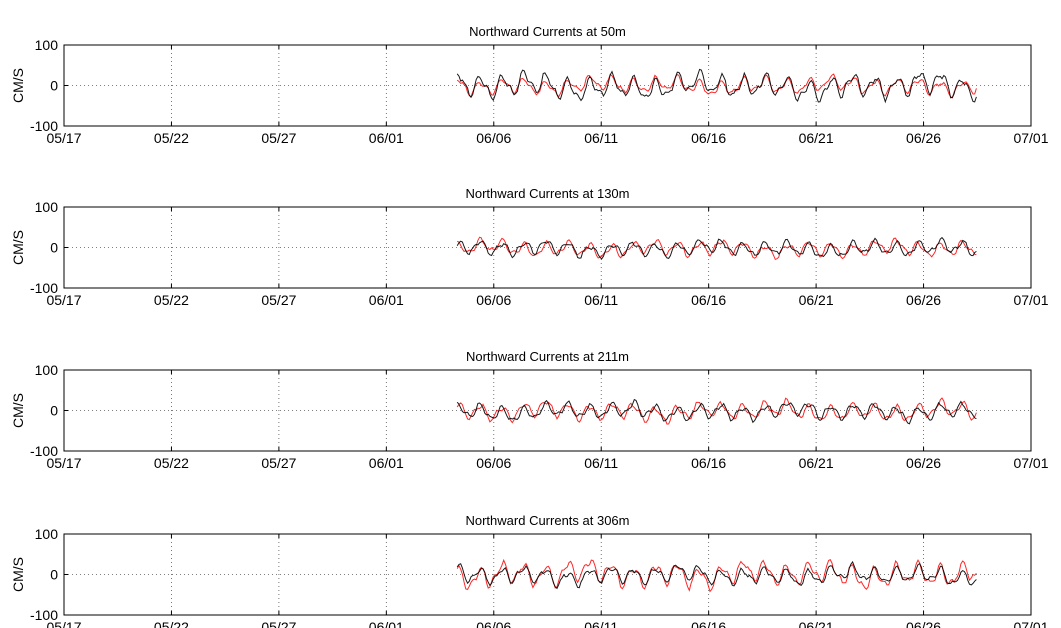 This screenshot has width=1061, height=628. What do you see at coordinates (547, 356) in the screenshot?
I see `panel-title: Northward Currents at 211m` at bounding box center [547, 356].